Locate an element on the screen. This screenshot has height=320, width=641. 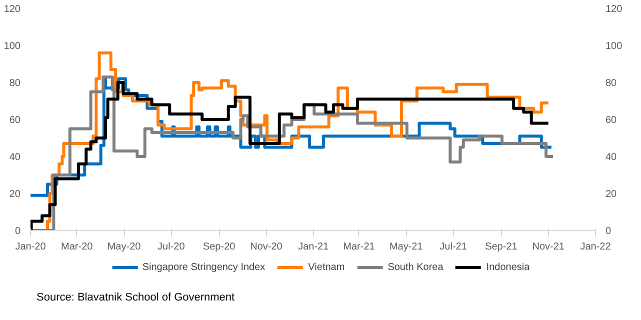
source-note: Source: Blavatnik School of Government is located at coordinates (135, 298).